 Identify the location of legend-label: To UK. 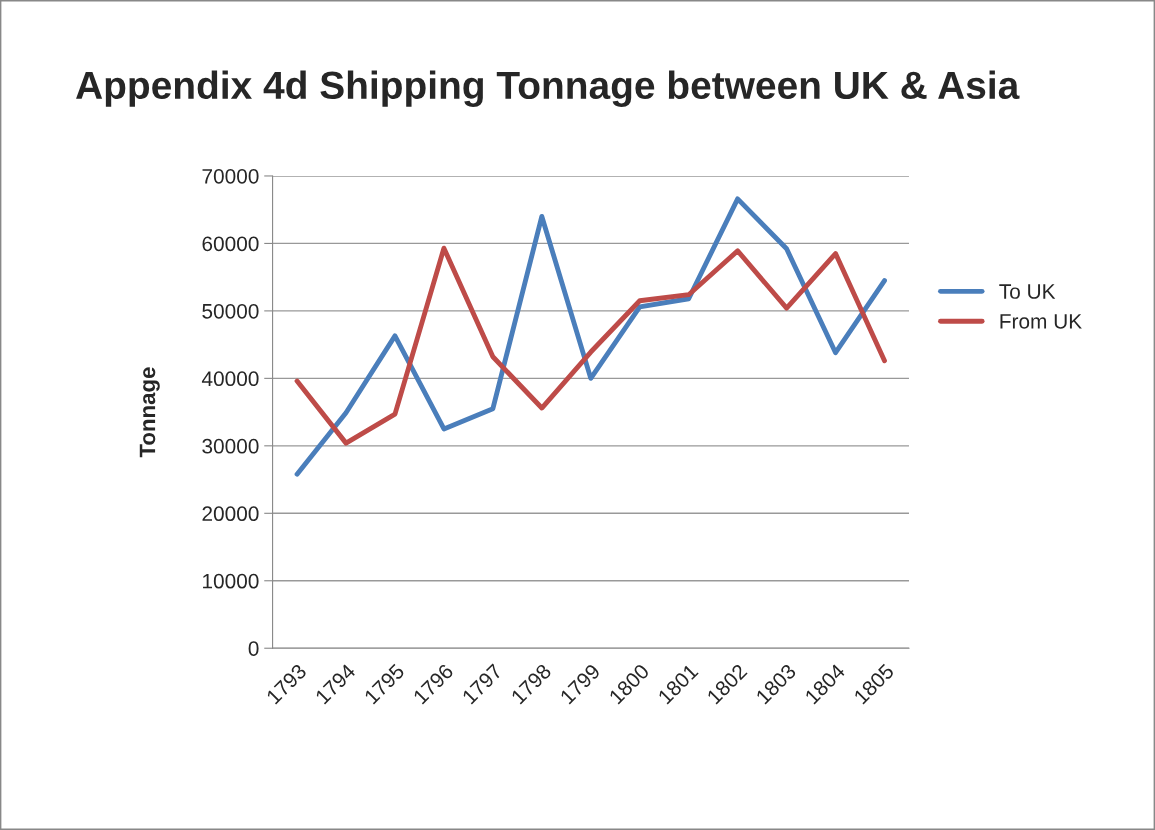
(1027, 291).